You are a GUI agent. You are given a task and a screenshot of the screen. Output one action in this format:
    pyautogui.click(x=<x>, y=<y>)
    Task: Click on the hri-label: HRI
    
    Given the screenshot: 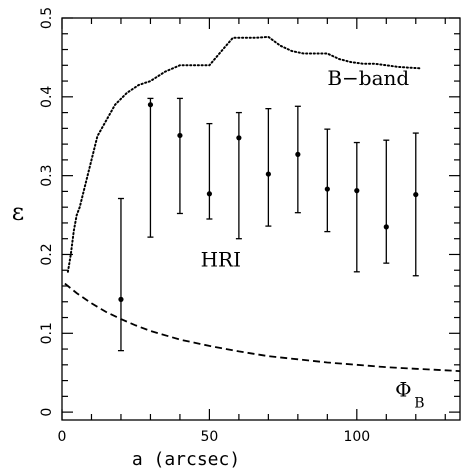 What is the action you would take?
    pyautogui.click(x=221, y=259)
    